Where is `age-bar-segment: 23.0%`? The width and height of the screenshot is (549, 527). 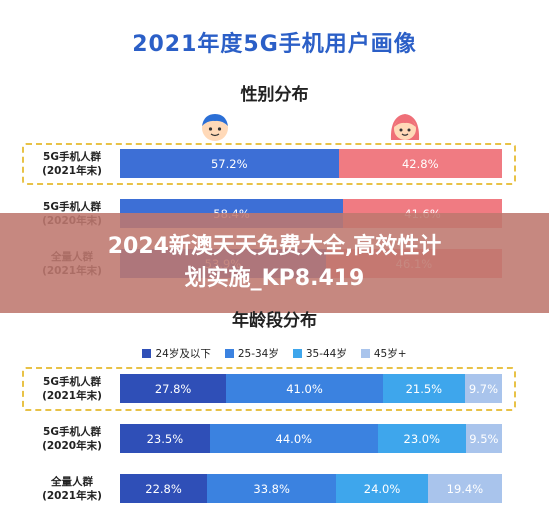
age-bar-segment: 23.0% is located at coordinates (421, 438).